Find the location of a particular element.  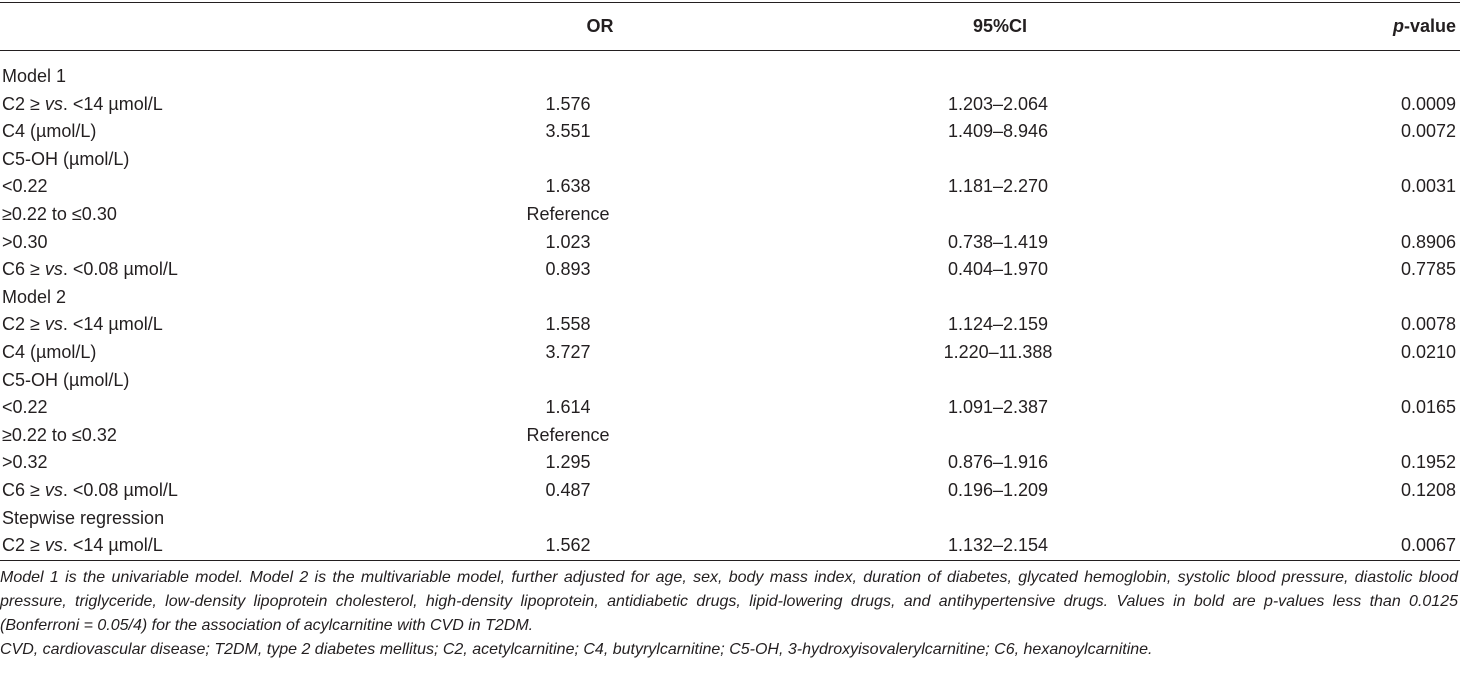

column-header-p-value: p-value is located at coordinates (1424, 26).